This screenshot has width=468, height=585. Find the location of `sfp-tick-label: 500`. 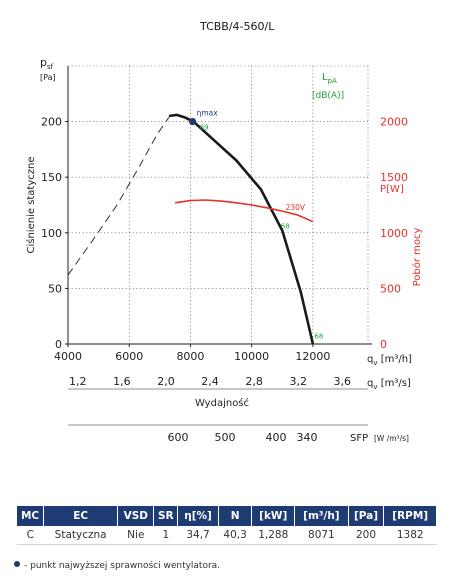

sfp-tick-label: 500 is located at coordinates (225, 437).